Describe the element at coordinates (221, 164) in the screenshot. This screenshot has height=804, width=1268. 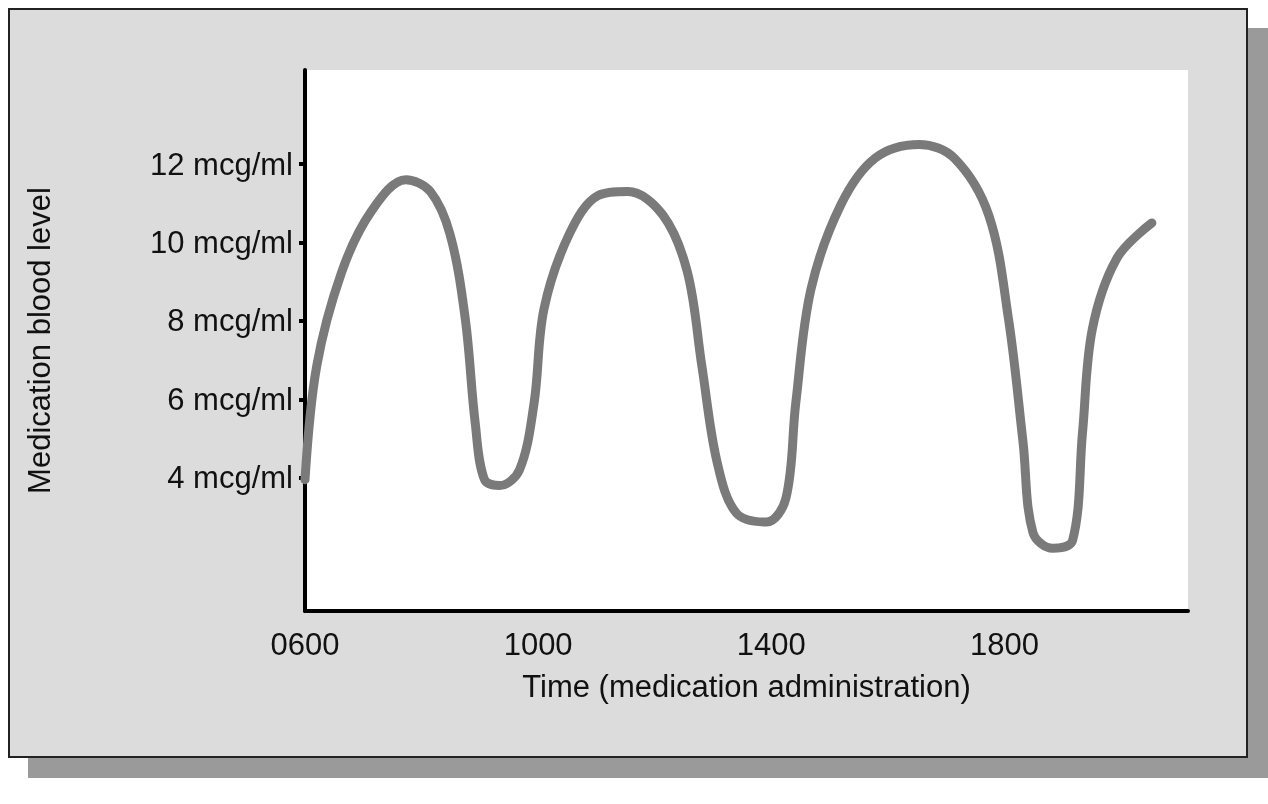
I see `y-tick-label: 12 mcg/ml` at that location.